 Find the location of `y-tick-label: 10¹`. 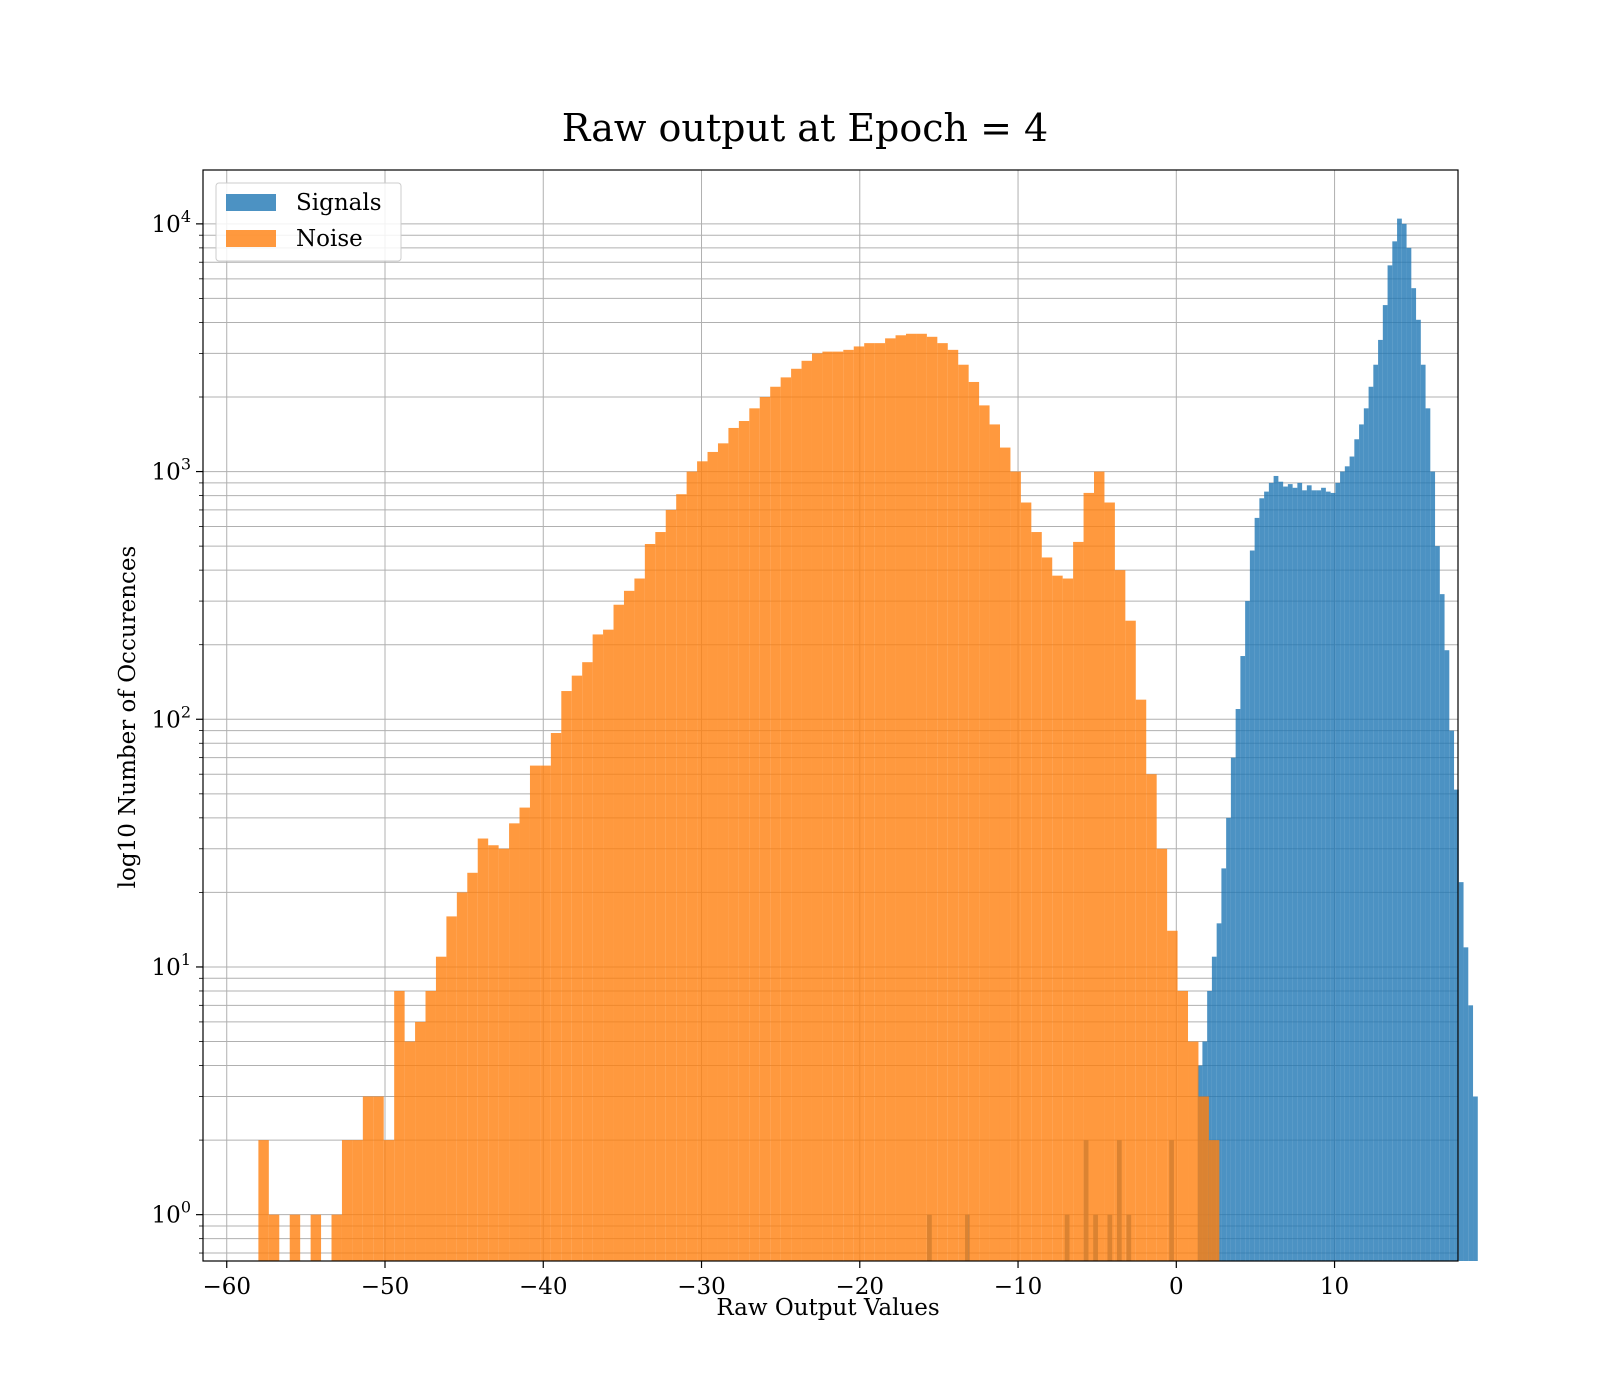

y-tick-label: 10¹ is located at coordinates (171, 965).